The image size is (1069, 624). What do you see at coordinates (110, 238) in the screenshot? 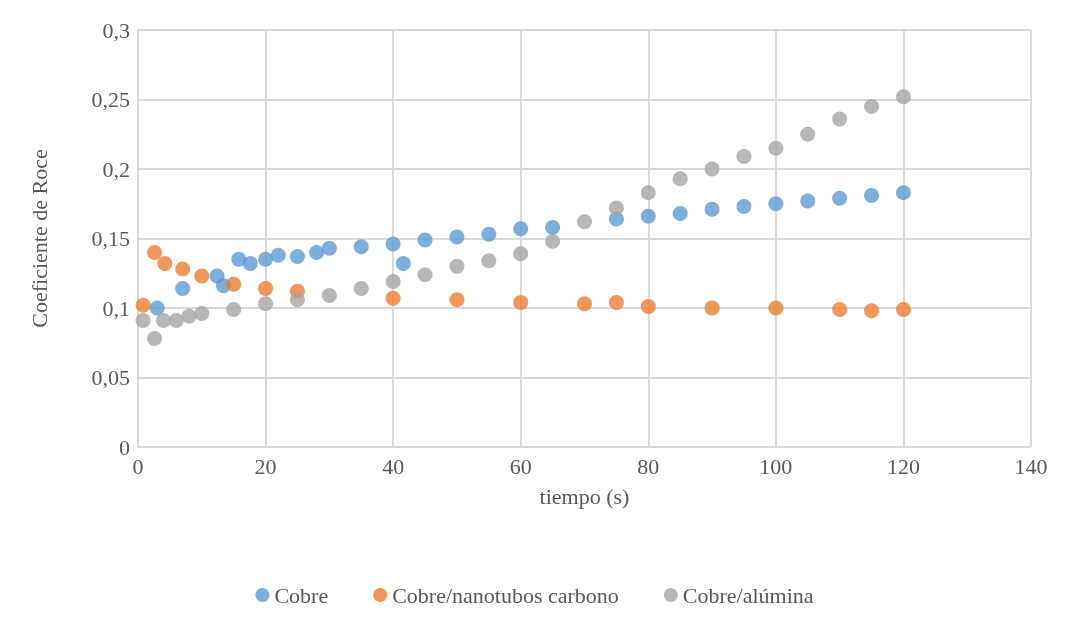
I see `y-tick-label: 0,15` at bounding box center [110, 238].